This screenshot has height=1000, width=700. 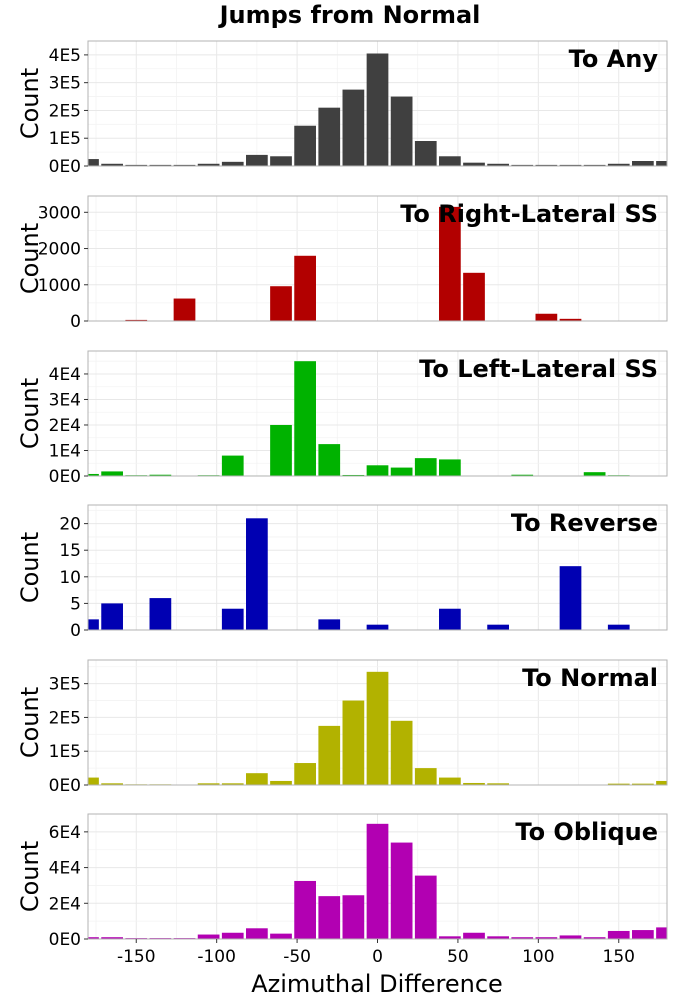 What do you see at coordinates (619, 957) in the screenshot?
I see `x-tick-label: 150` at bounding box center [619, 957].